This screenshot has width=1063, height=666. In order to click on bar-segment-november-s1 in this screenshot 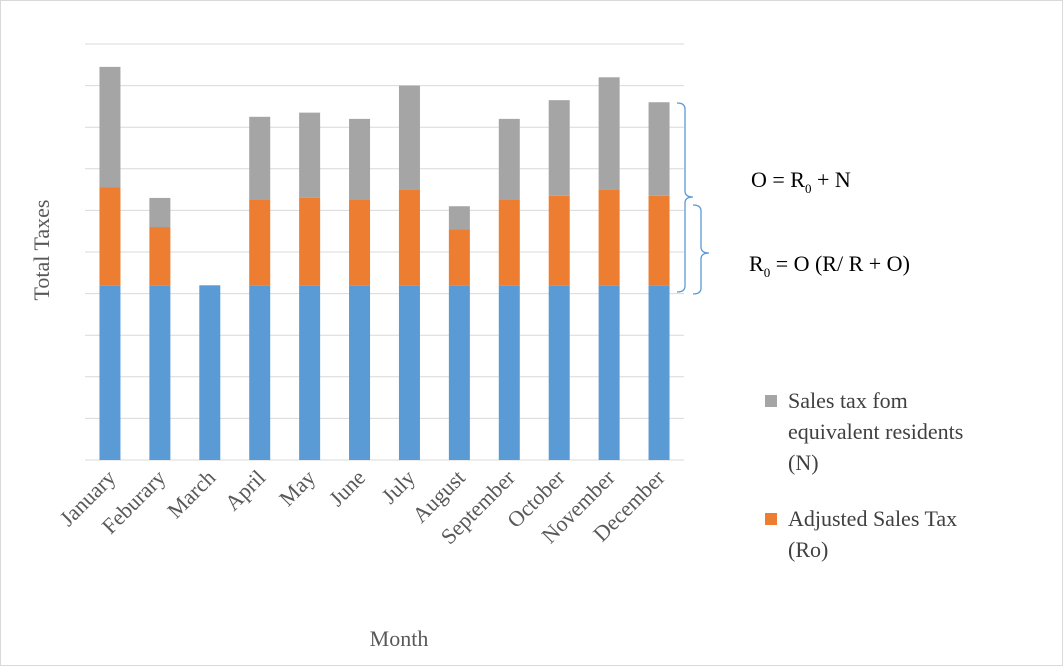, I will do `click(609, 237)`.